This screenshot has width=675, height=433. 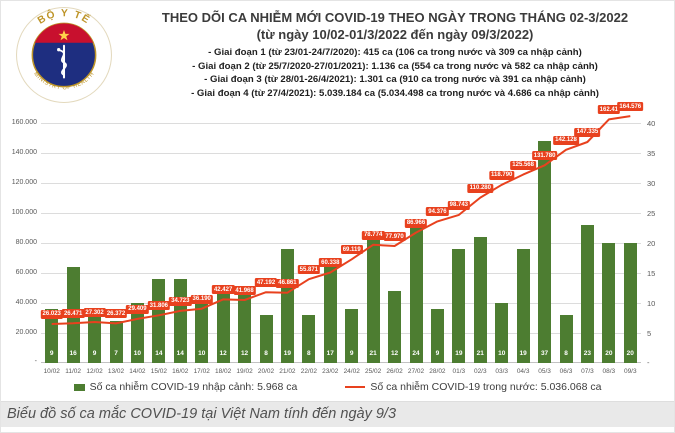 I want to click on line-value-label: 26.023, so click(x=51, y=314).